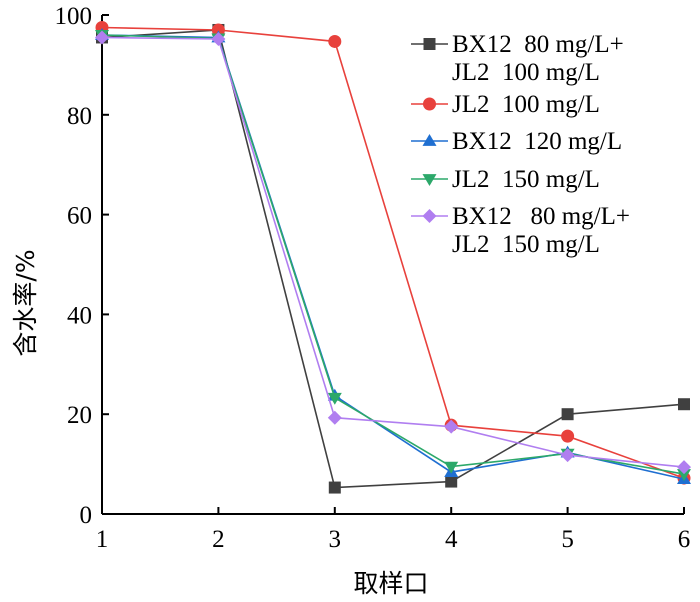 This screenshot has width=700, height=602. Describe the element at coordinates (451, 539) in the screenshot. I see `x-tick-label: 4` at that location.